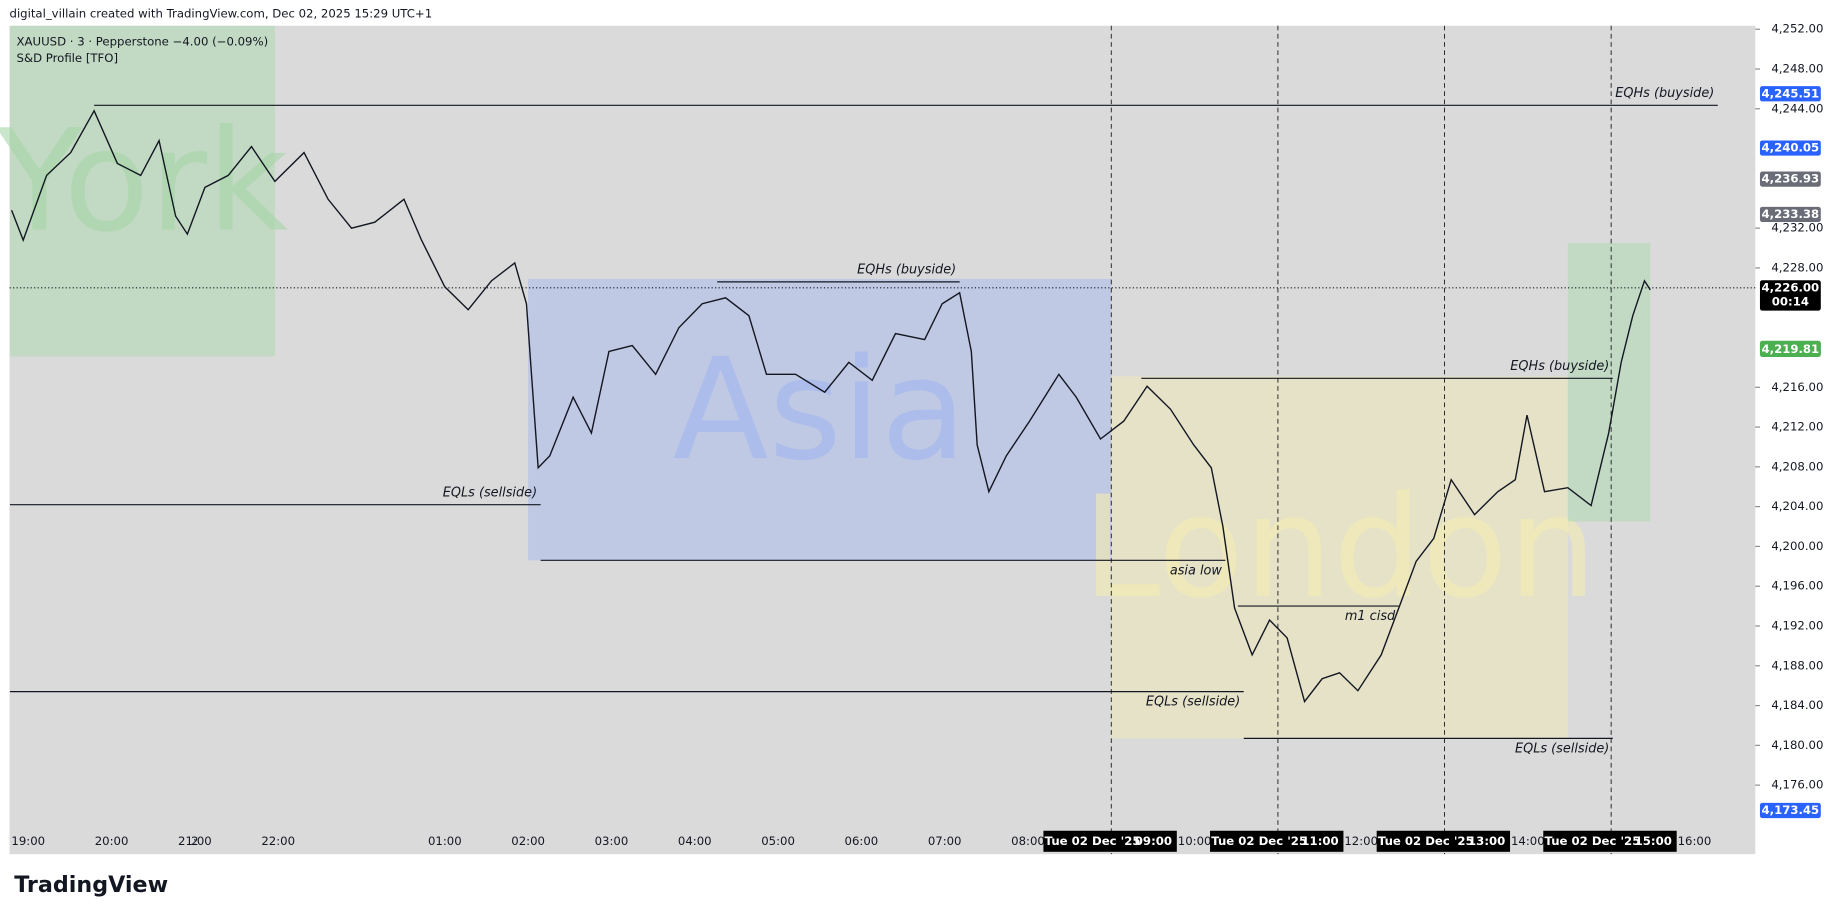 The image size is (1835, 919). Describe the element at coordinates (695, 841) in the screenshot. I see `x-tick-label: 04:00` at that location.